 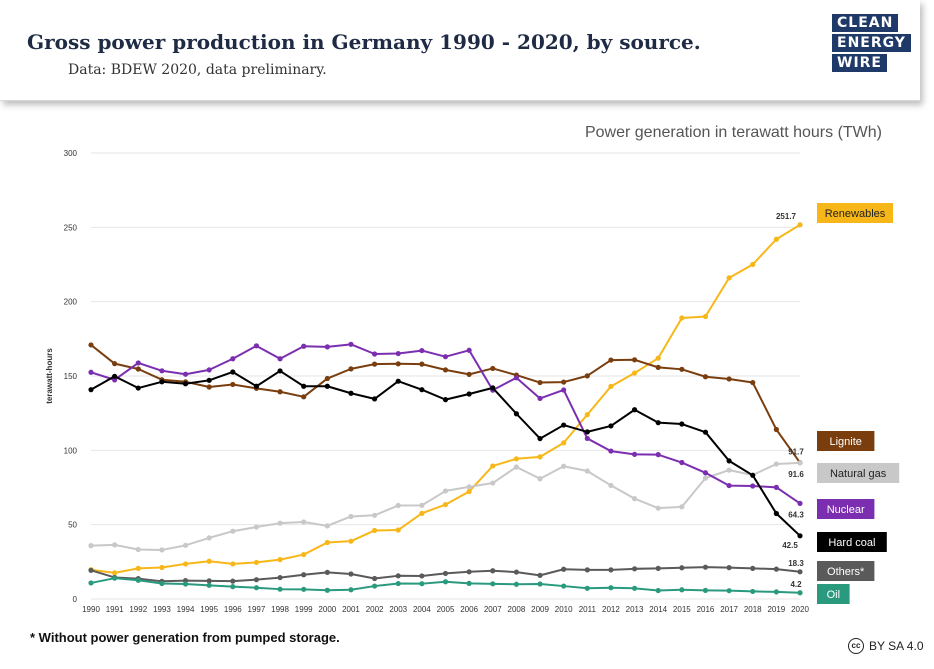 What do you see at coordinates (564, 609) in the screenshot?
I see `x-tick-label: 2010` at bounding box center [564, 609].